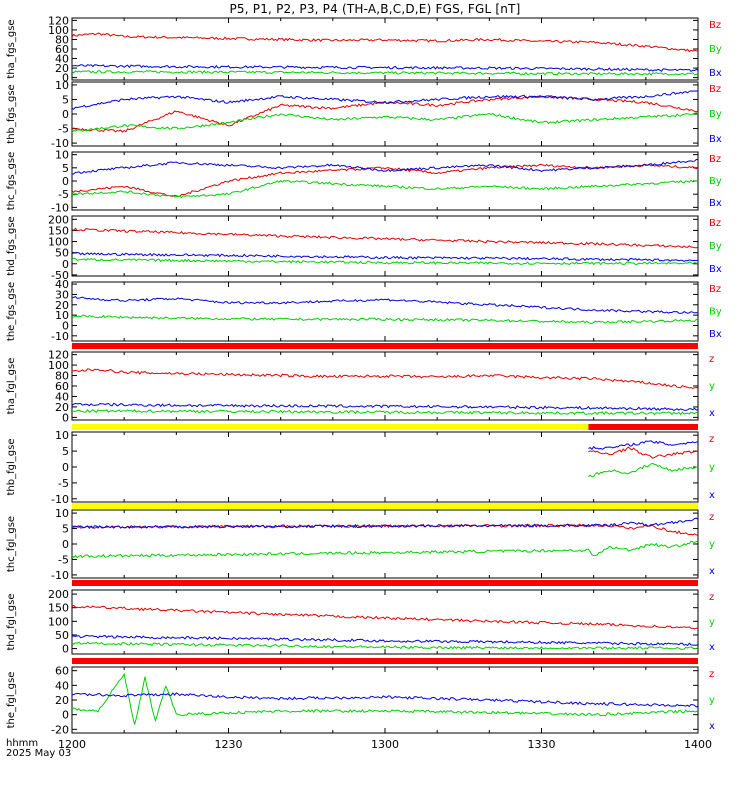 Image resolution: width=750 pixels, height=804 pixels. What do you see at coordinates (229, 744) in the screenshot?
I see `x-tick-label: 1230` at bounding box center [229, 744].